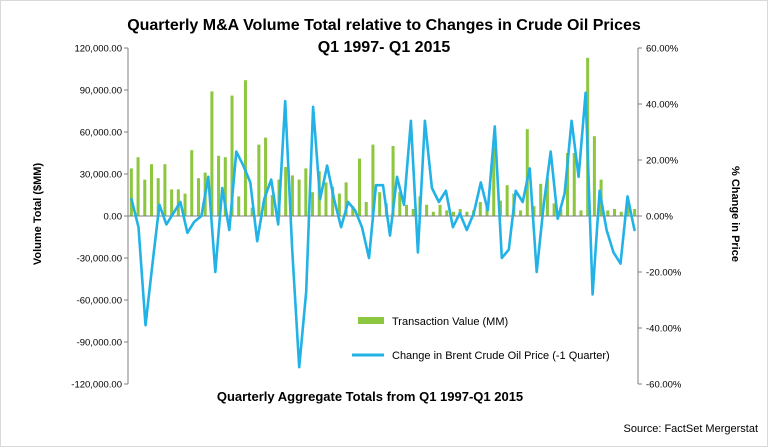  I want to click on y-tick-label-left: 30,000.00, so click(101, 175).